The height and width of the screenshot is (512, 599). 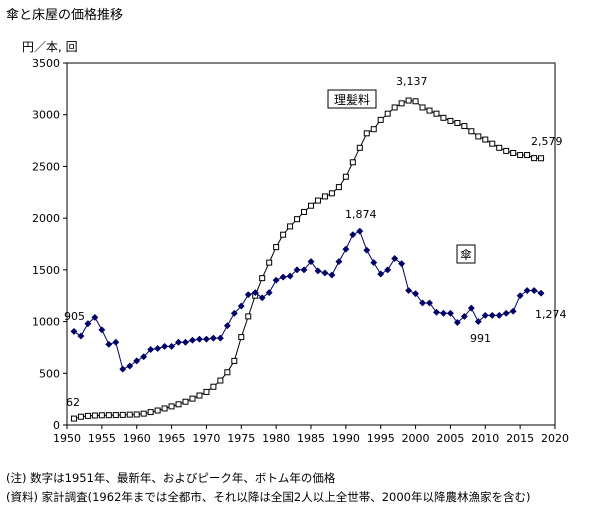 I want to click on umbrella-peak-label: 1,874, so click(x=361, y=214).